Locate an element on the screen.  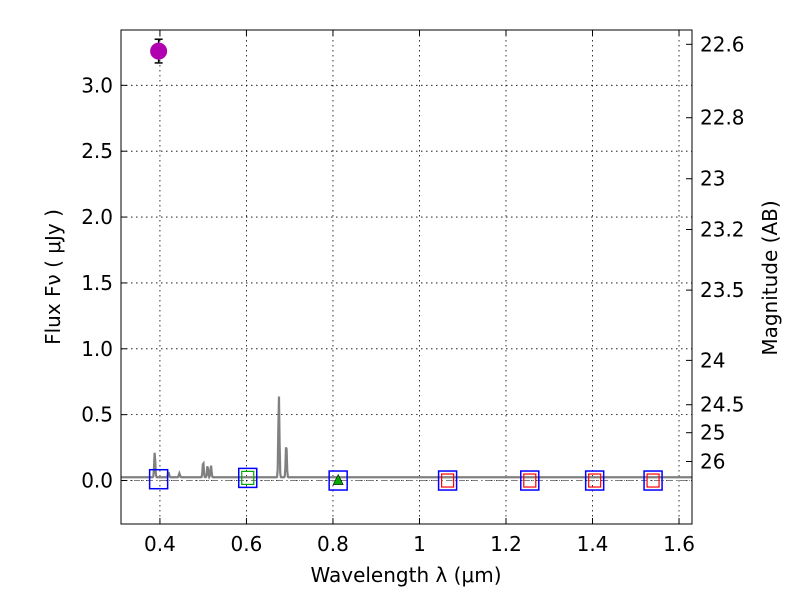
y-tick-label: 2.5 is located at coordinates (97, 151).